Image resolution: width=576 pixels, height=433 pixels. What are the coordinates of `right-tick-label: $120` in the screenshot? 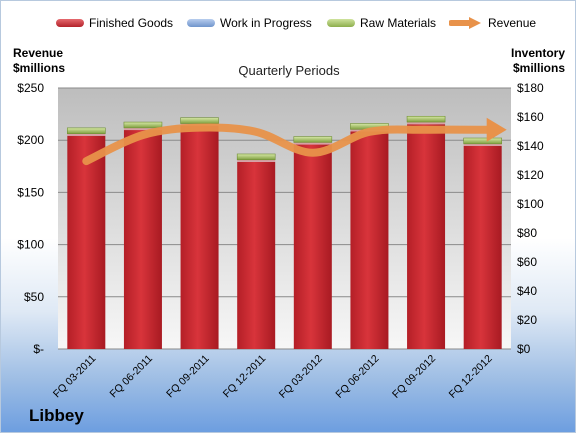 It's located at (530, 175).